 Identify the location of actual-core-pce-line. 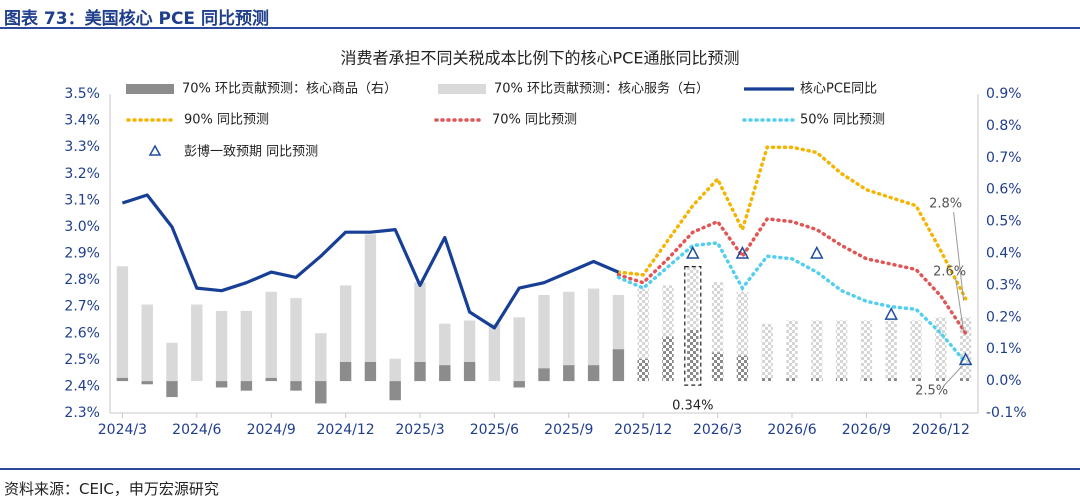
(370, 261).